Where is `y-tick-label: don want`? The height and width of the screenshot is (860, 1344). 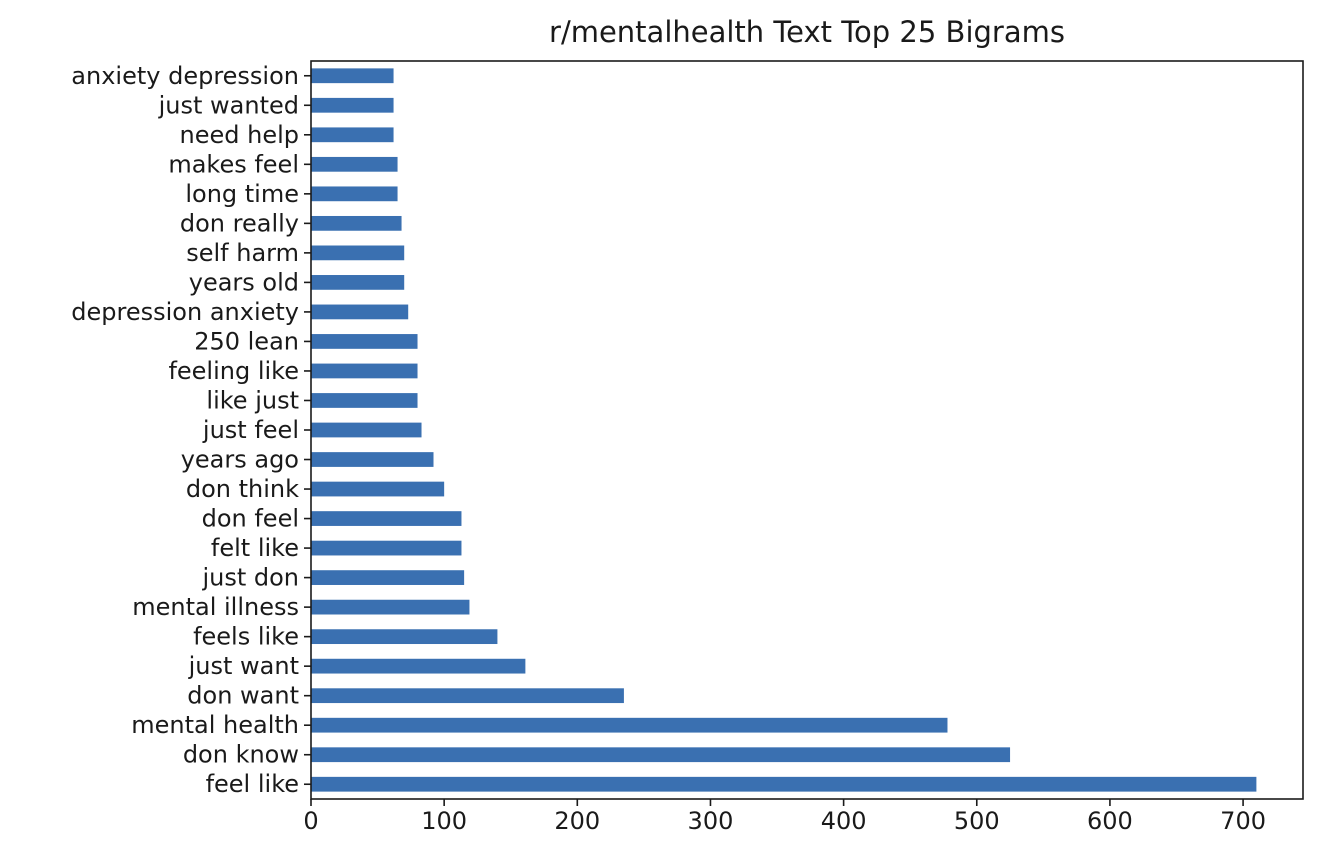
y-tick-label: don want is located at coordinates (243, 696).